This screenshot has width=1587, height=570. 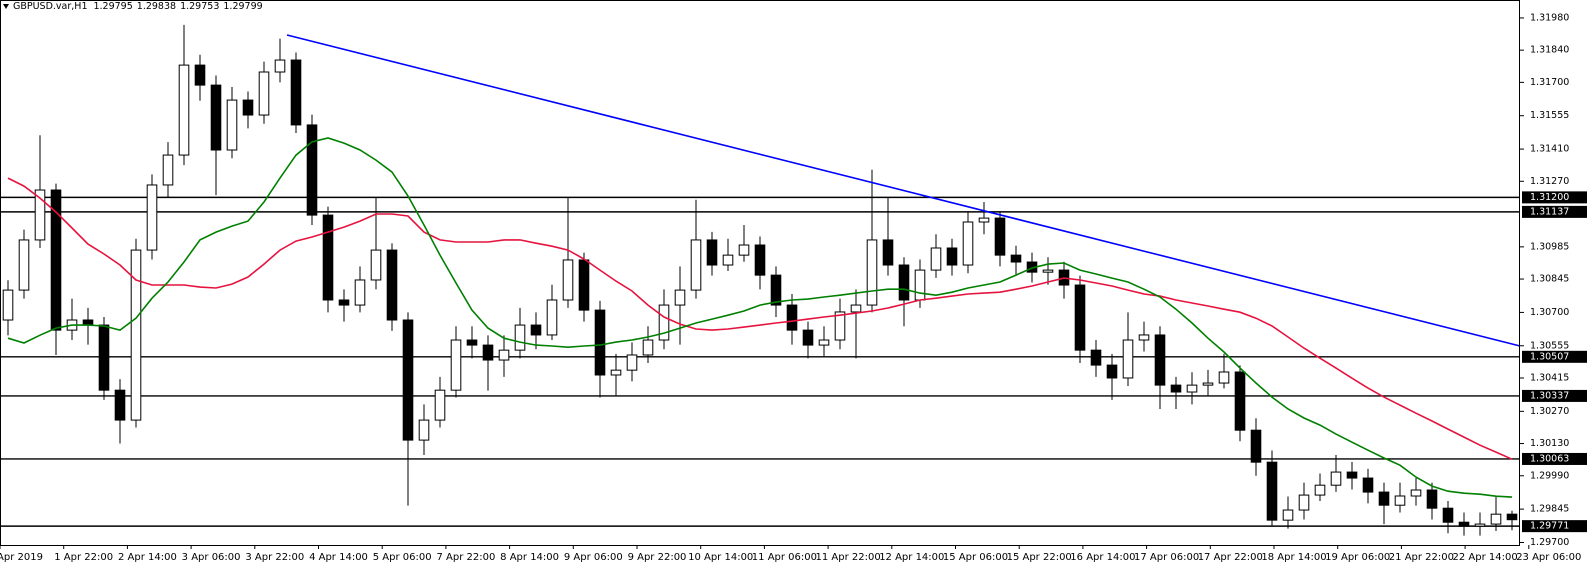 I want to click on y-tick-label: 1.31555, so click(x=1549, y=115).